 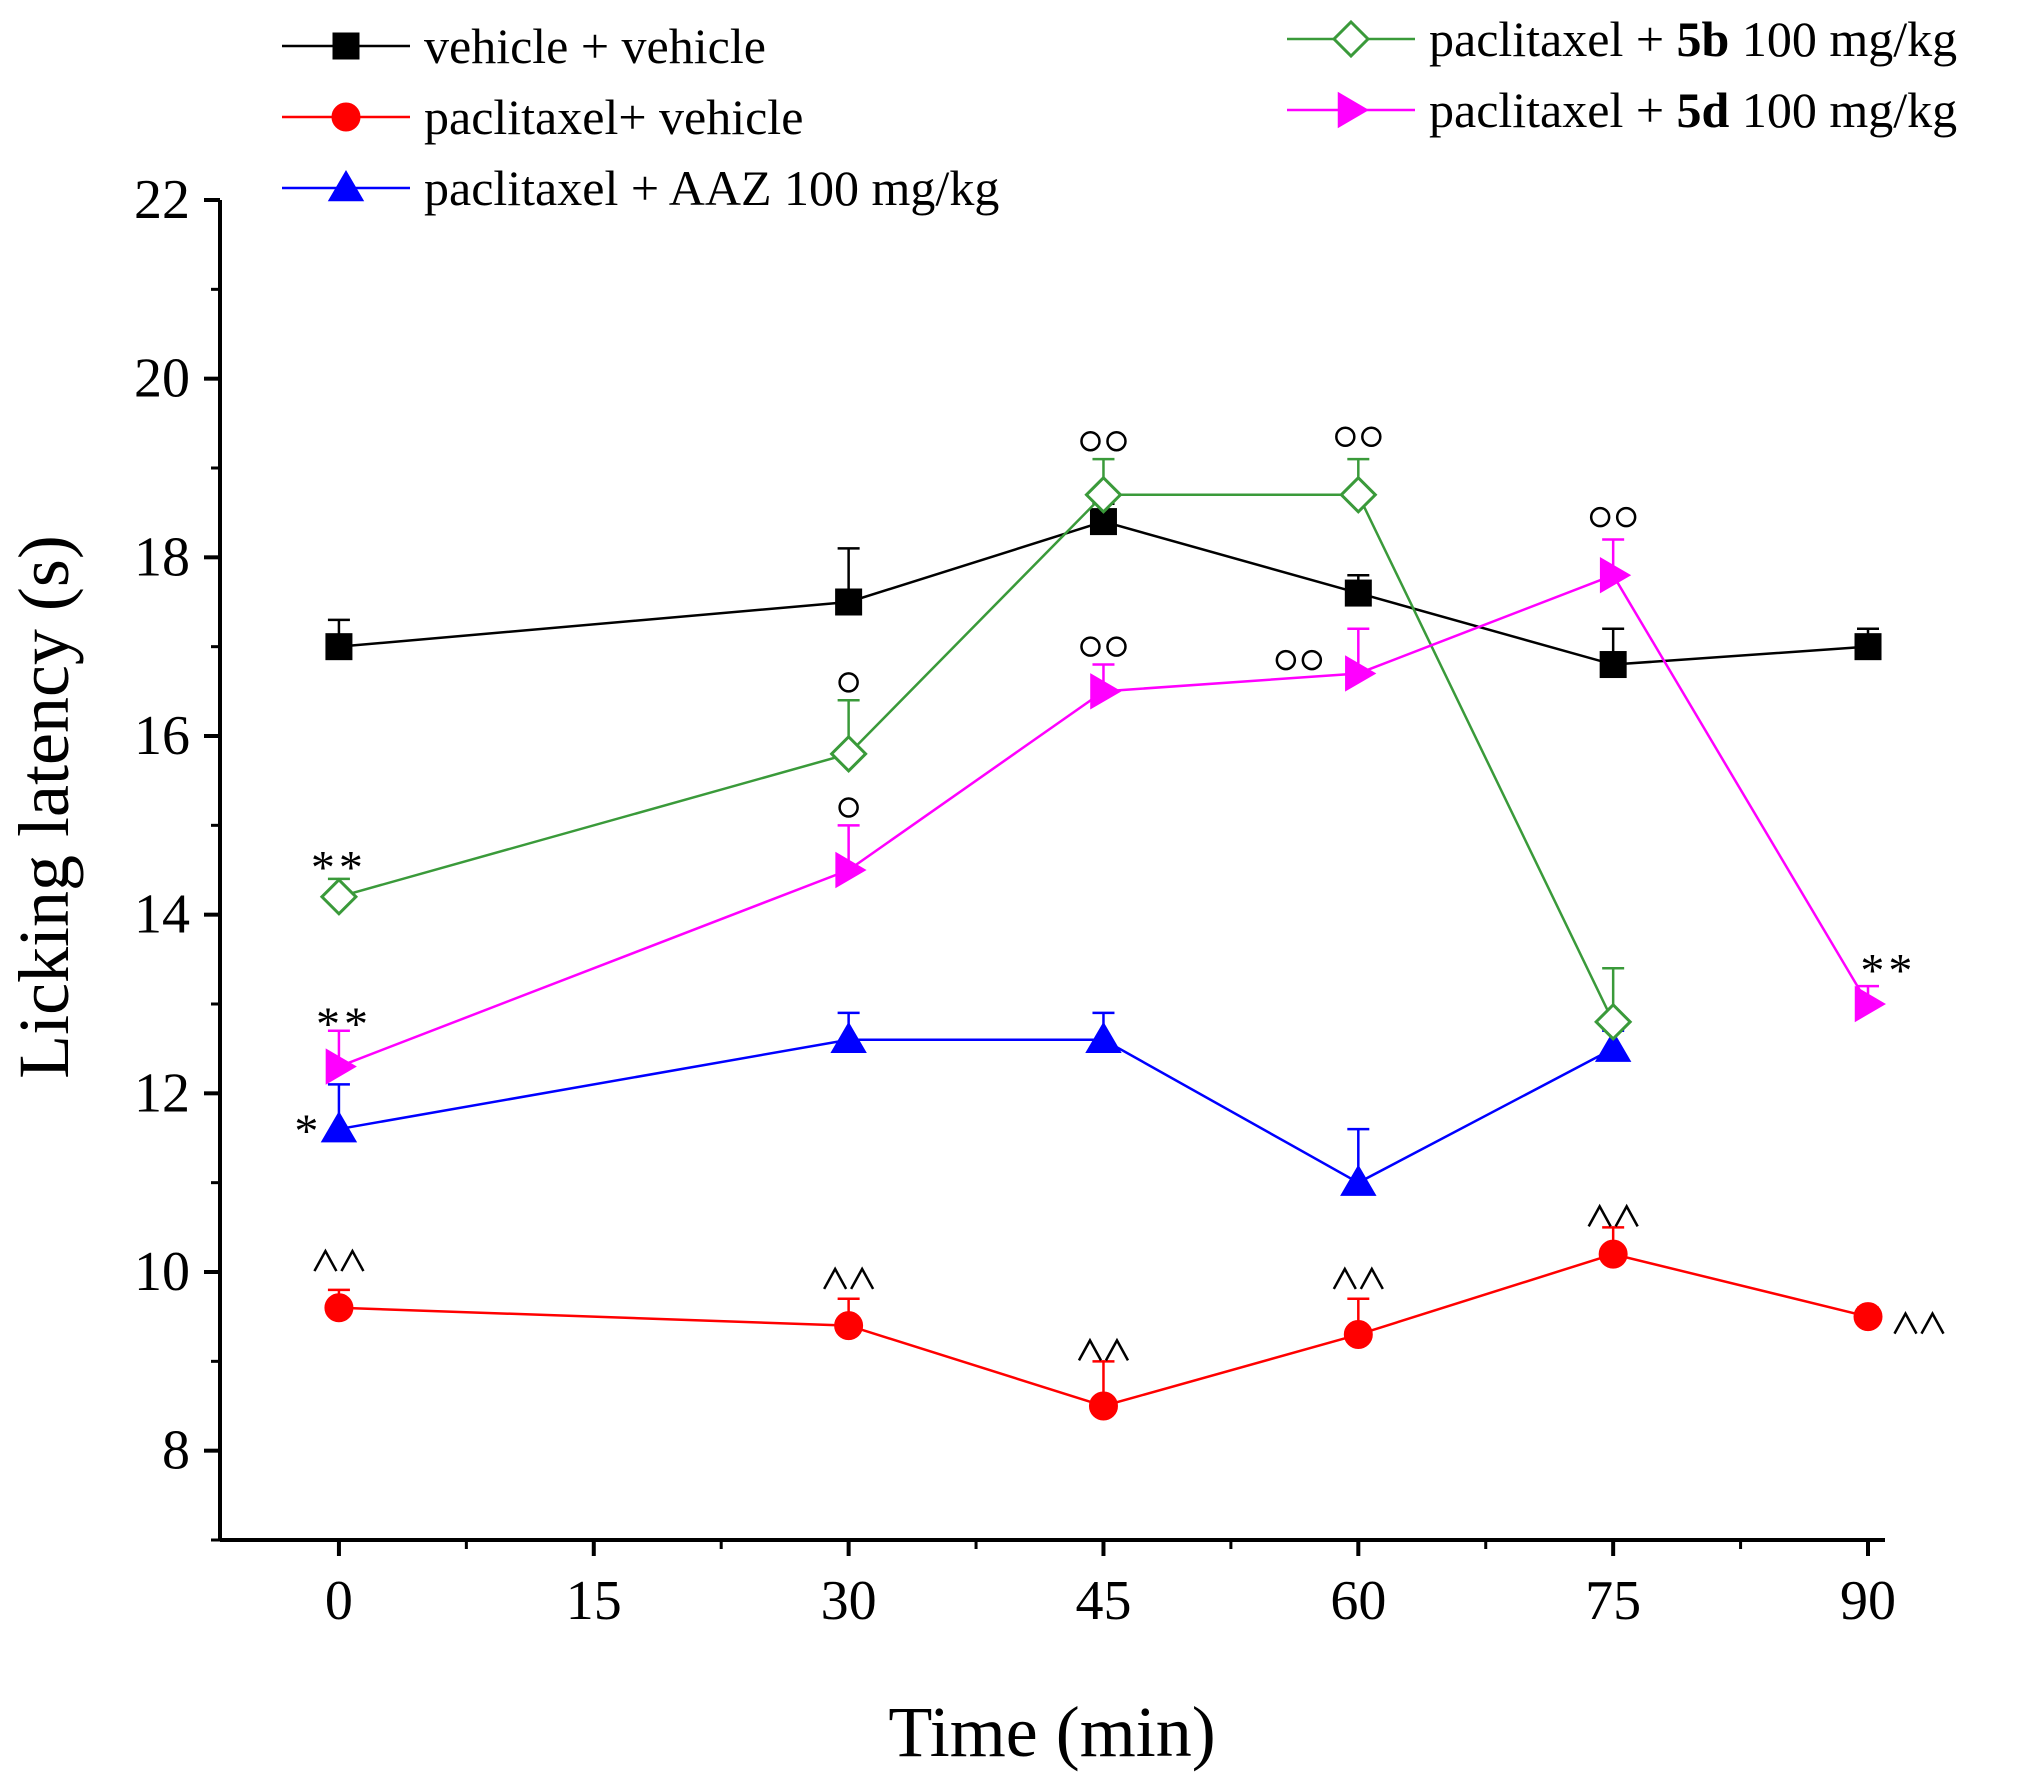 I want to click on y-tick-label: 14, so click(x=162, y=915).